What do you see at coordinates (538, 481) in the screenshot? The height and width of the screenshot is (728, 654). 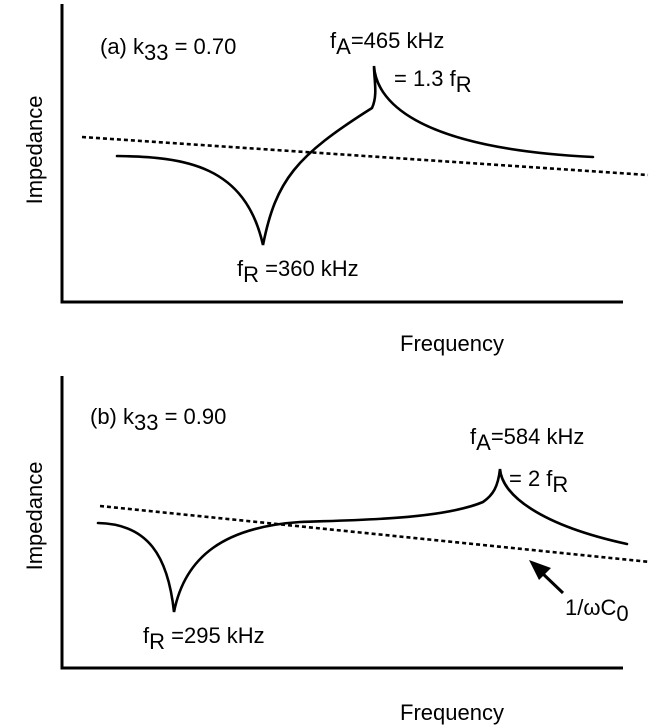 I see `ratio-label-b: = 2 fR` at bounding box center [538, 481].